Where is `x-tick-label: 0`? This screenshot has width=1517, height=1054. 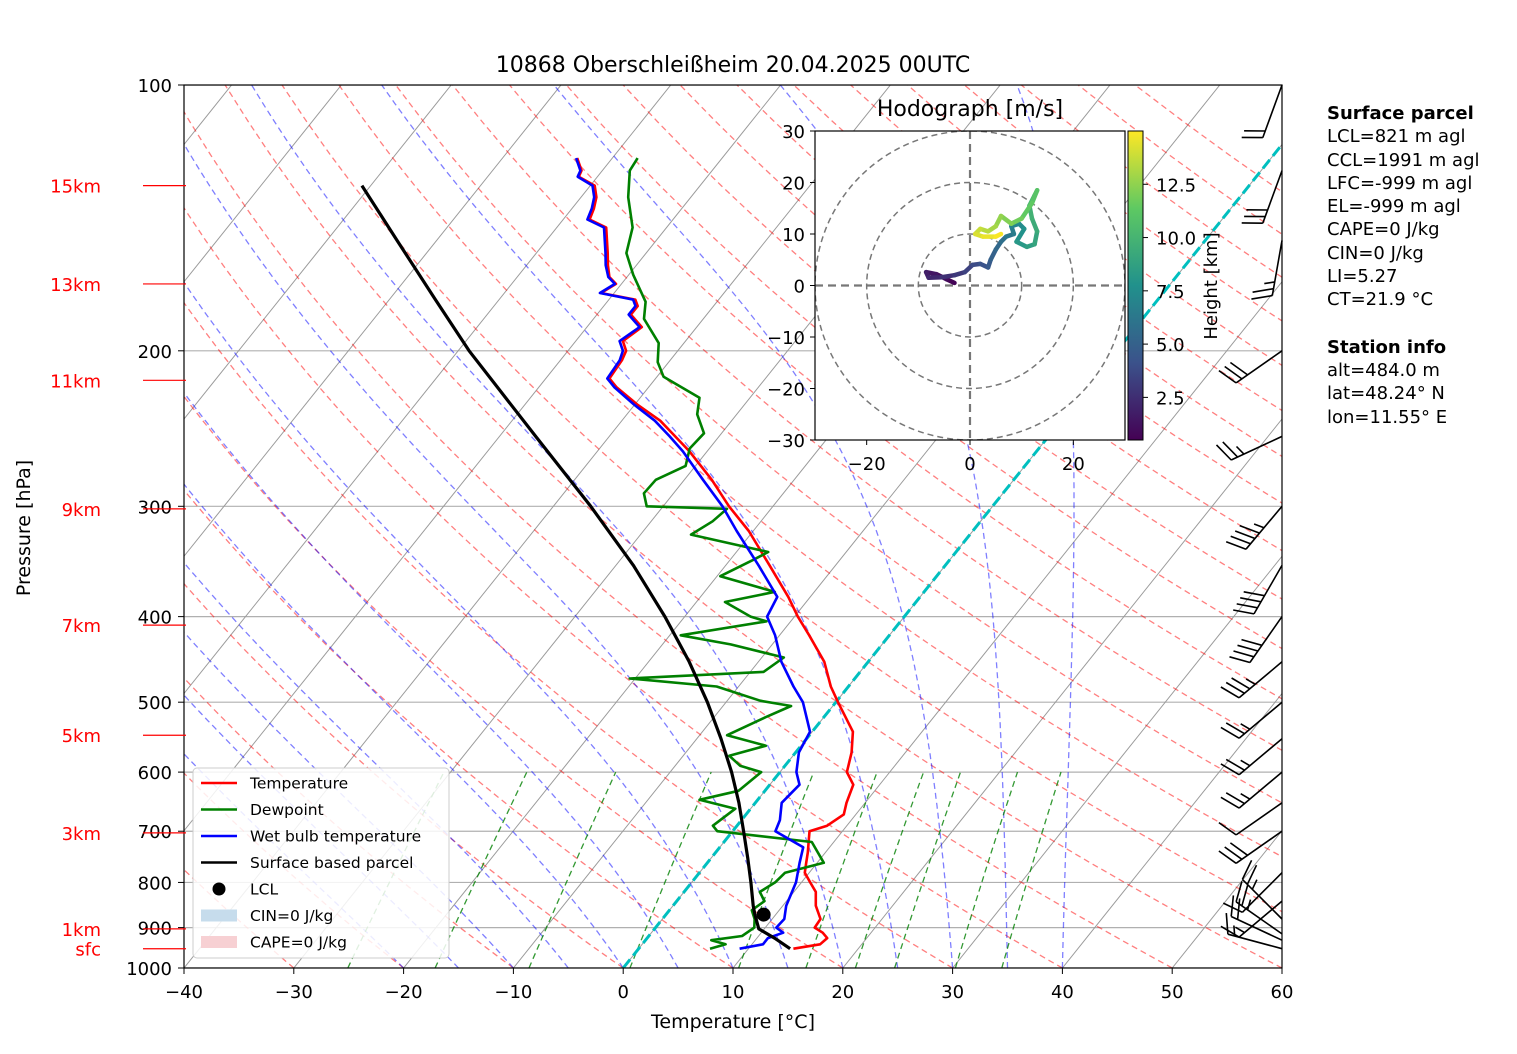
x-tick-label: 0 is located at coordinates (622, 992).